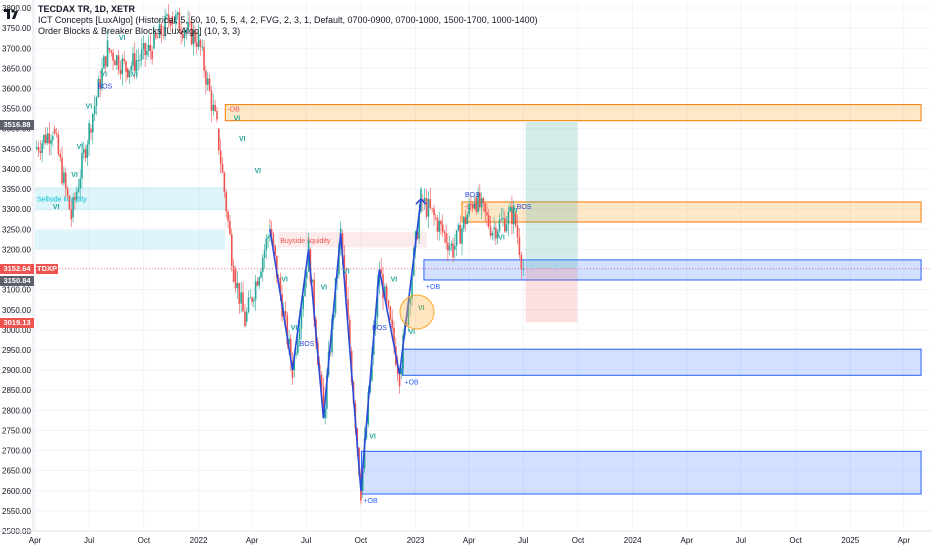 This screenshot has width=932, height=550. I want to click on y-tick-label: 3700.00, so click(16, 48).